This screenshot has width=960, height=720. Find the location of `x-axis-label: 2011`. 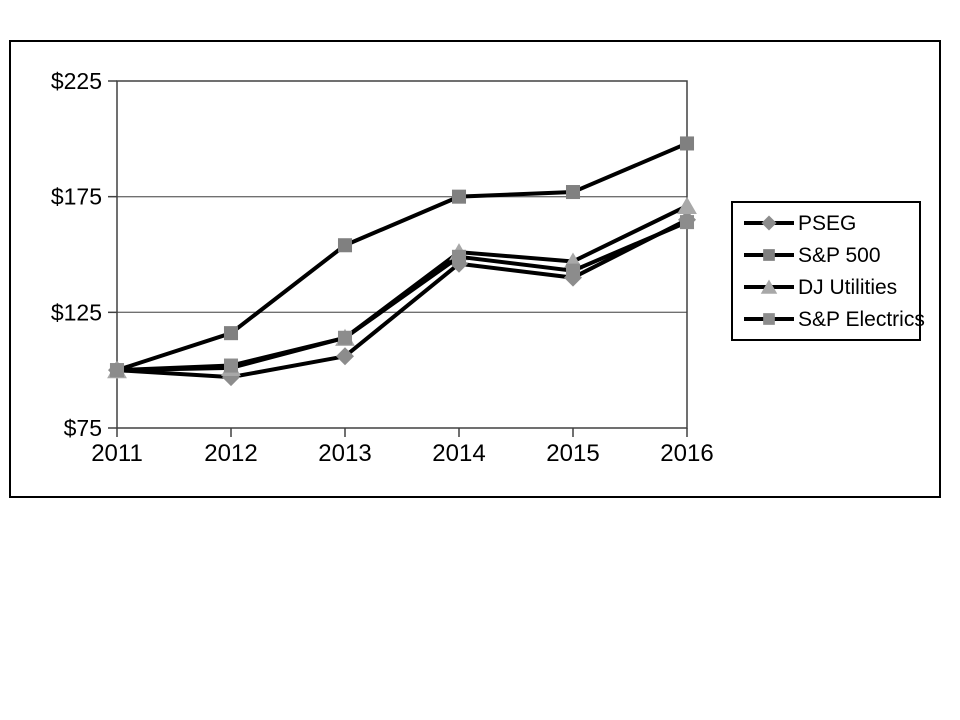

x-axis-label: 2011 is located at coordinates (117, 453).